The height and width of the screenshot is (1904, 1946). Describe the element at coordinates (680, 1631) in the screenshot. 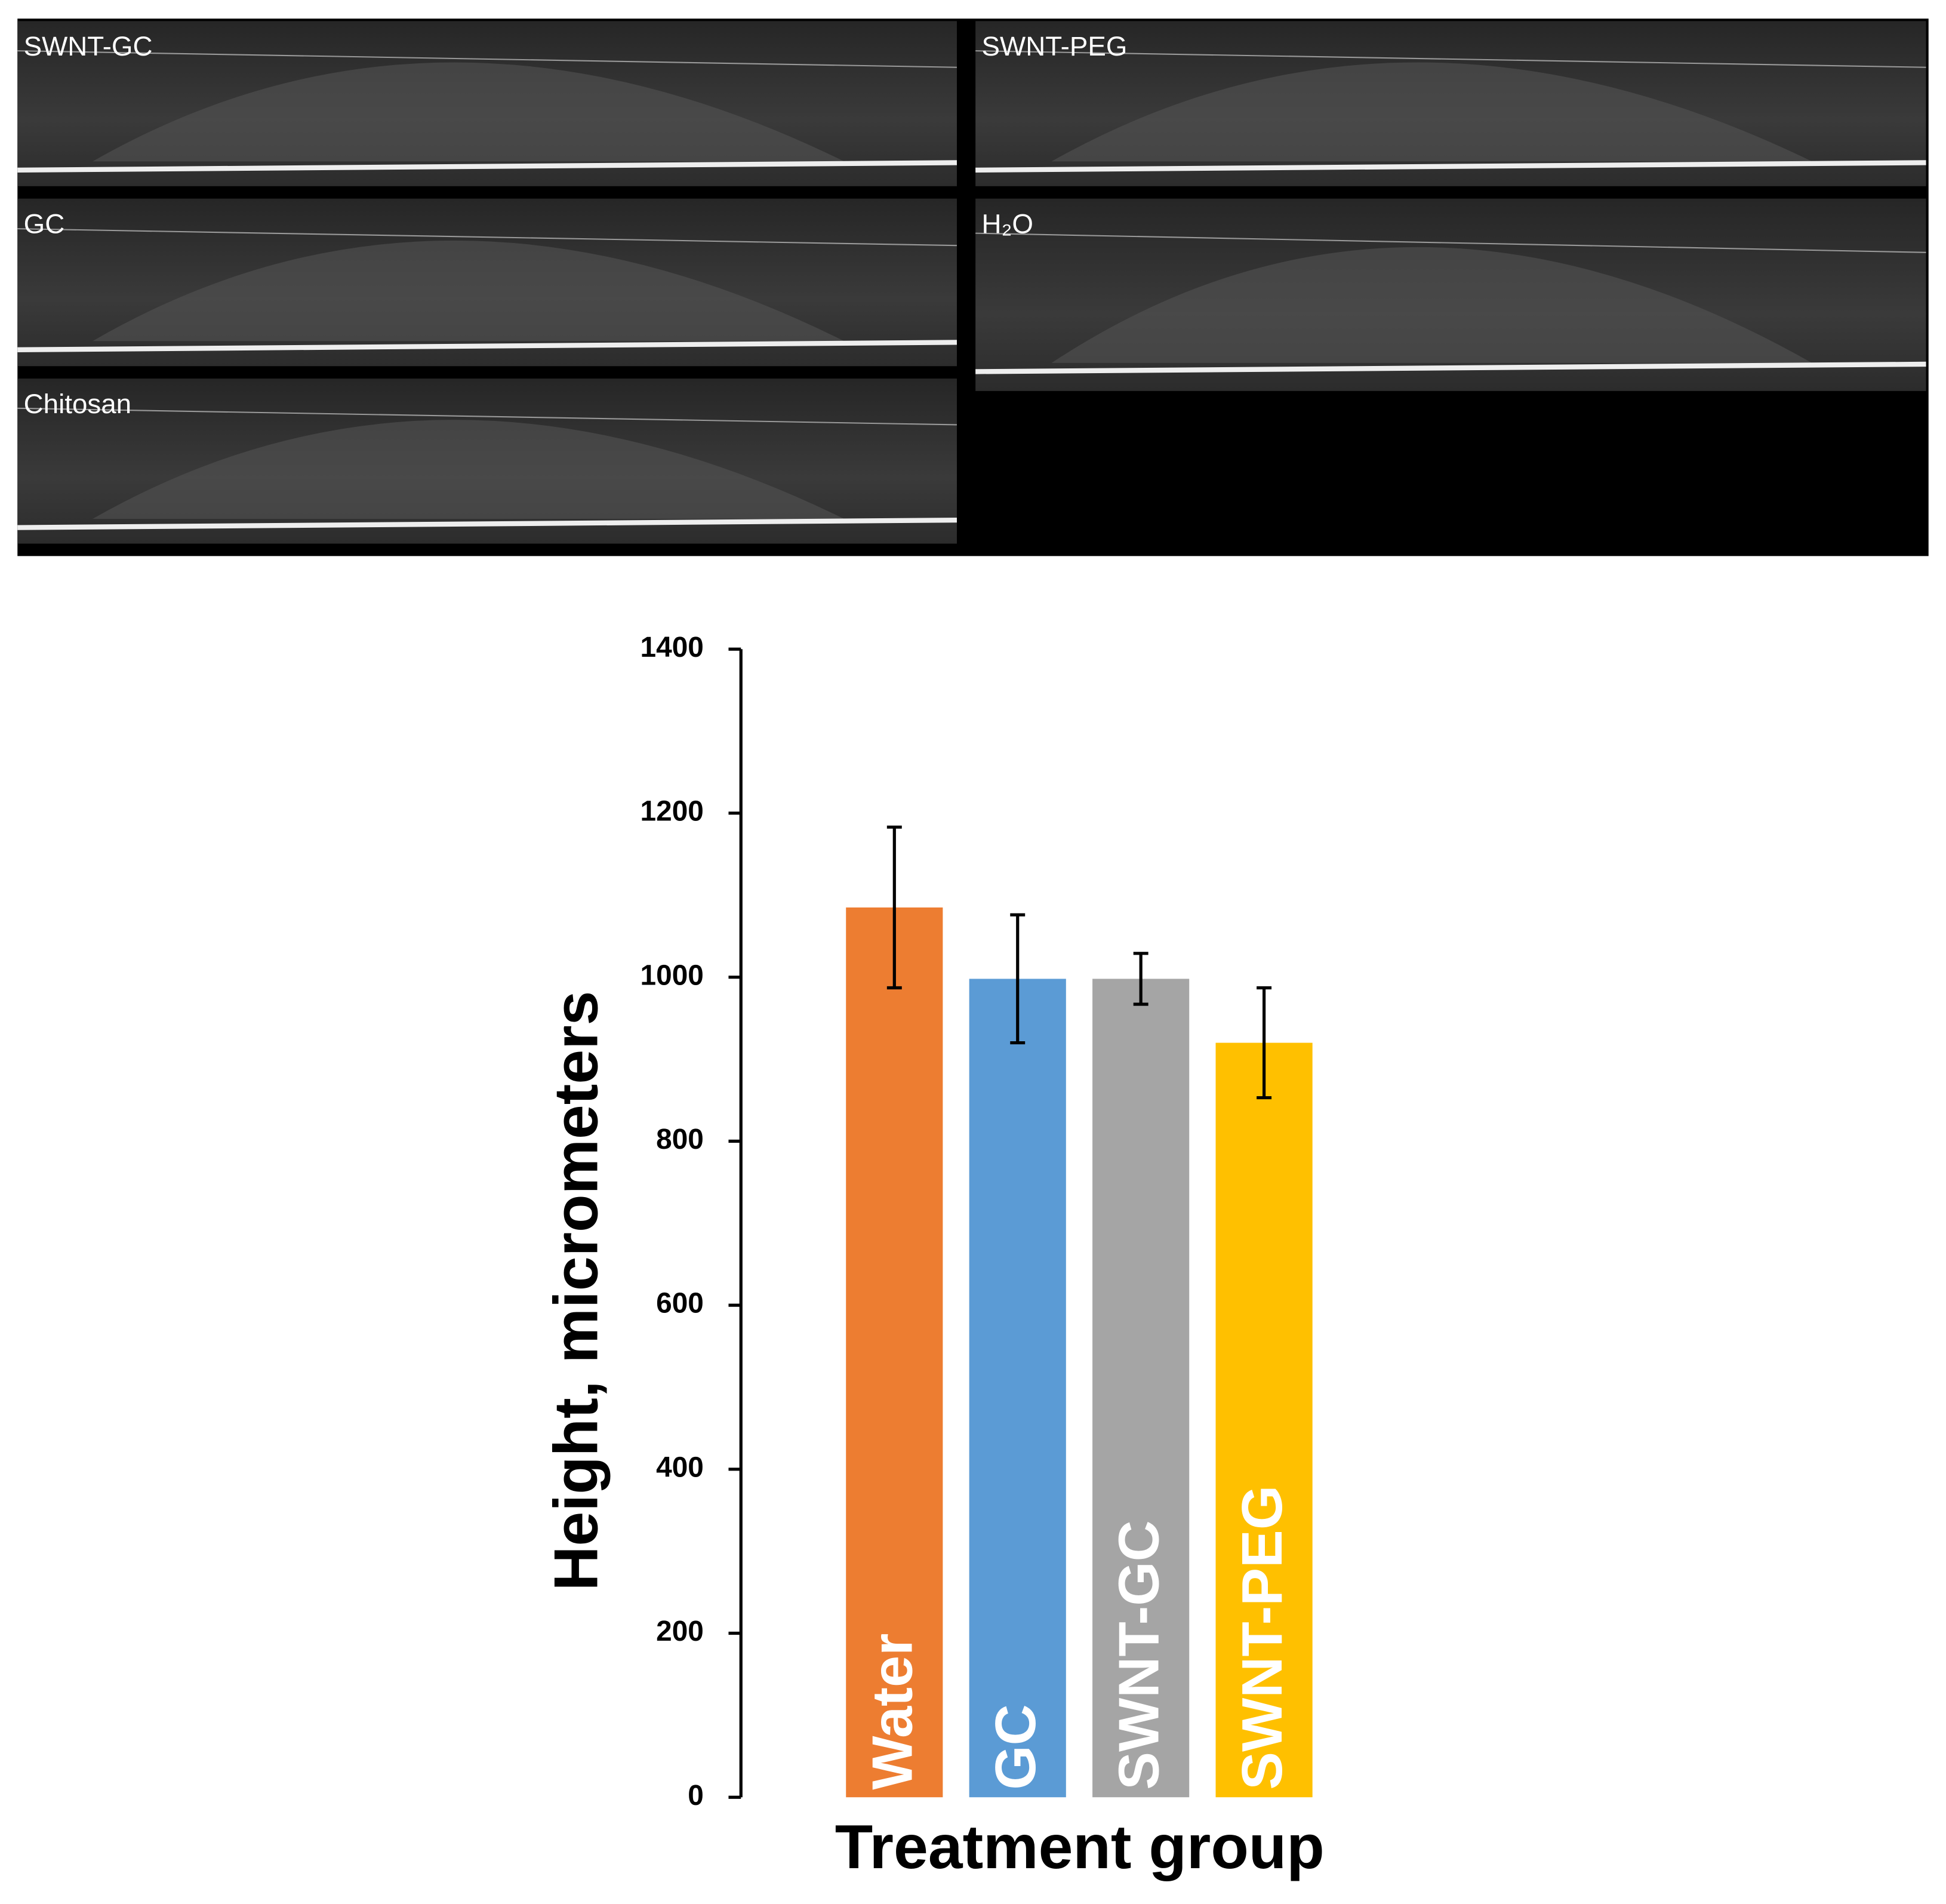

I see `y-tick-label: 200` at that location.